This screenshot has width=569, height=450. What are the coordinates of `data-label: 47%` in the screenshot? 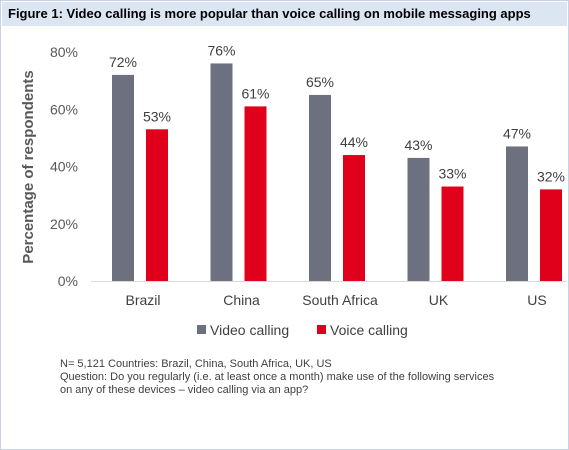 It's located at (517, 133).